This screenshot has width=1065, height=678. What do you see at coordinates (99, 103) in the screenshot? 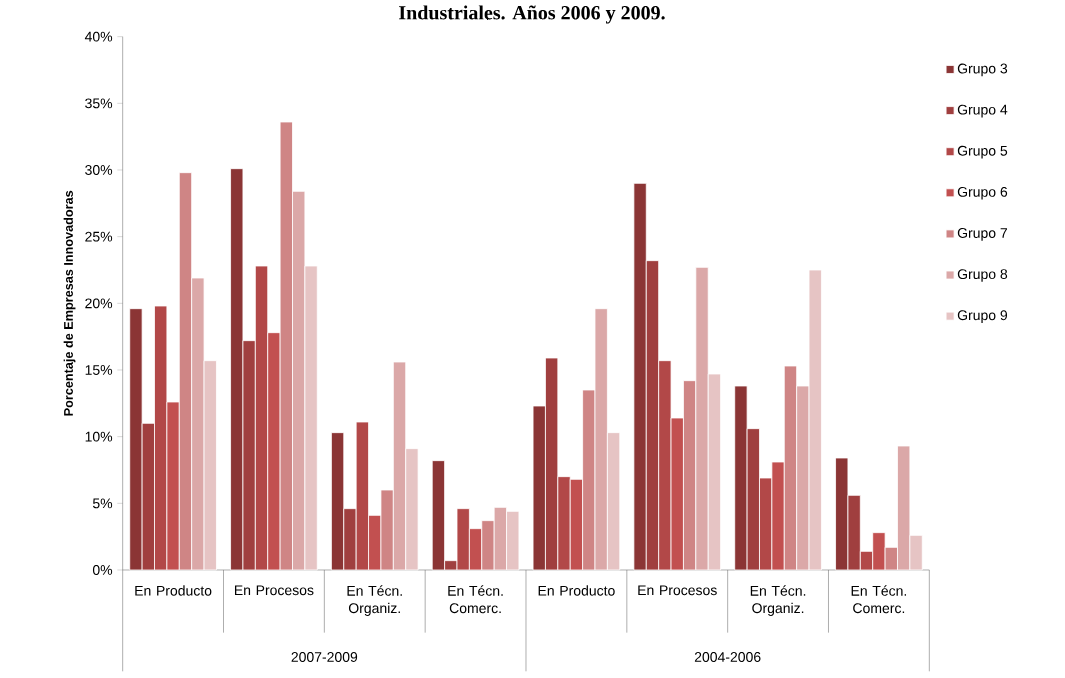
I see `y-tick-label: 35%` at bounding box center [99, 103].